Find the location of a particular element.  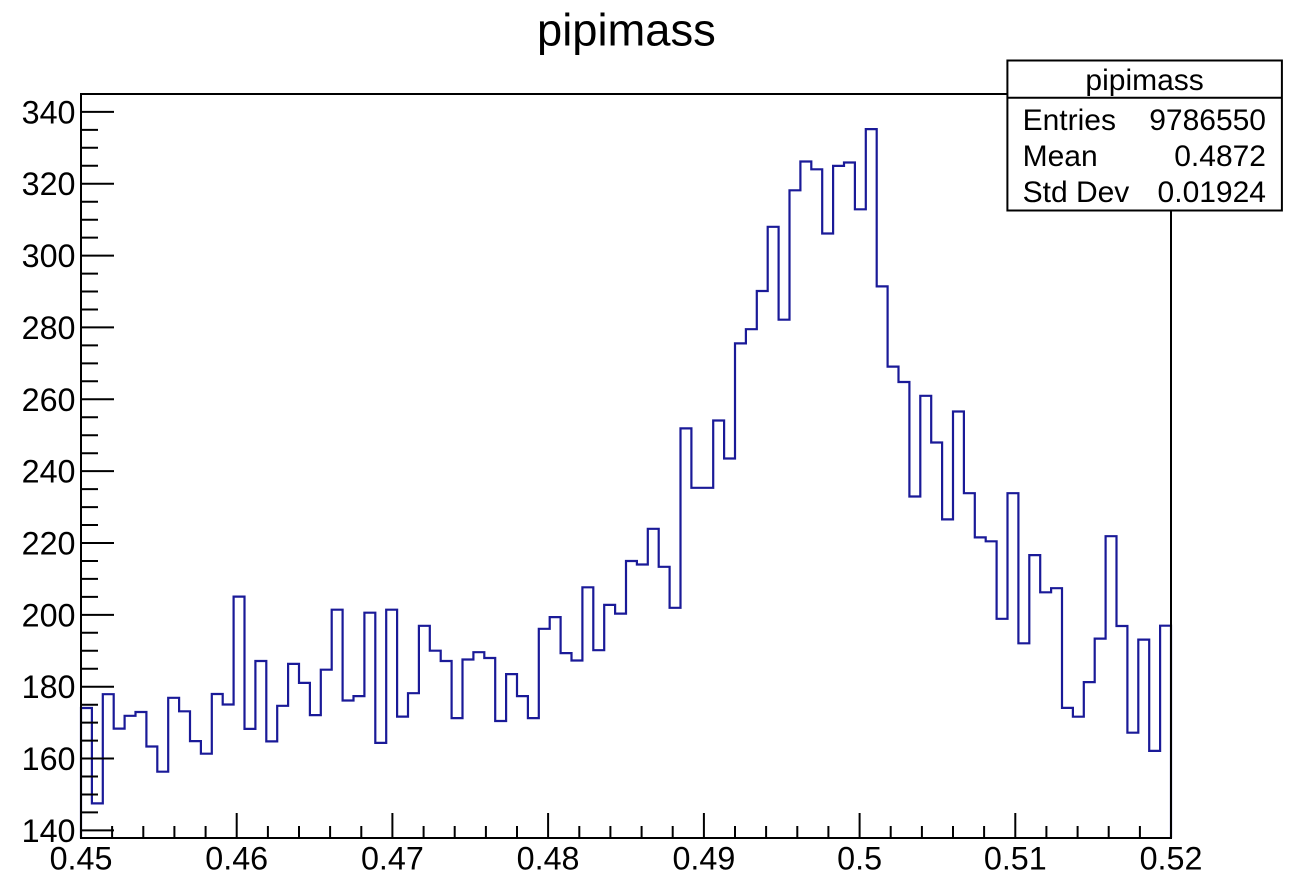

svg-text: Mean is located at coordinates (1060, 156).